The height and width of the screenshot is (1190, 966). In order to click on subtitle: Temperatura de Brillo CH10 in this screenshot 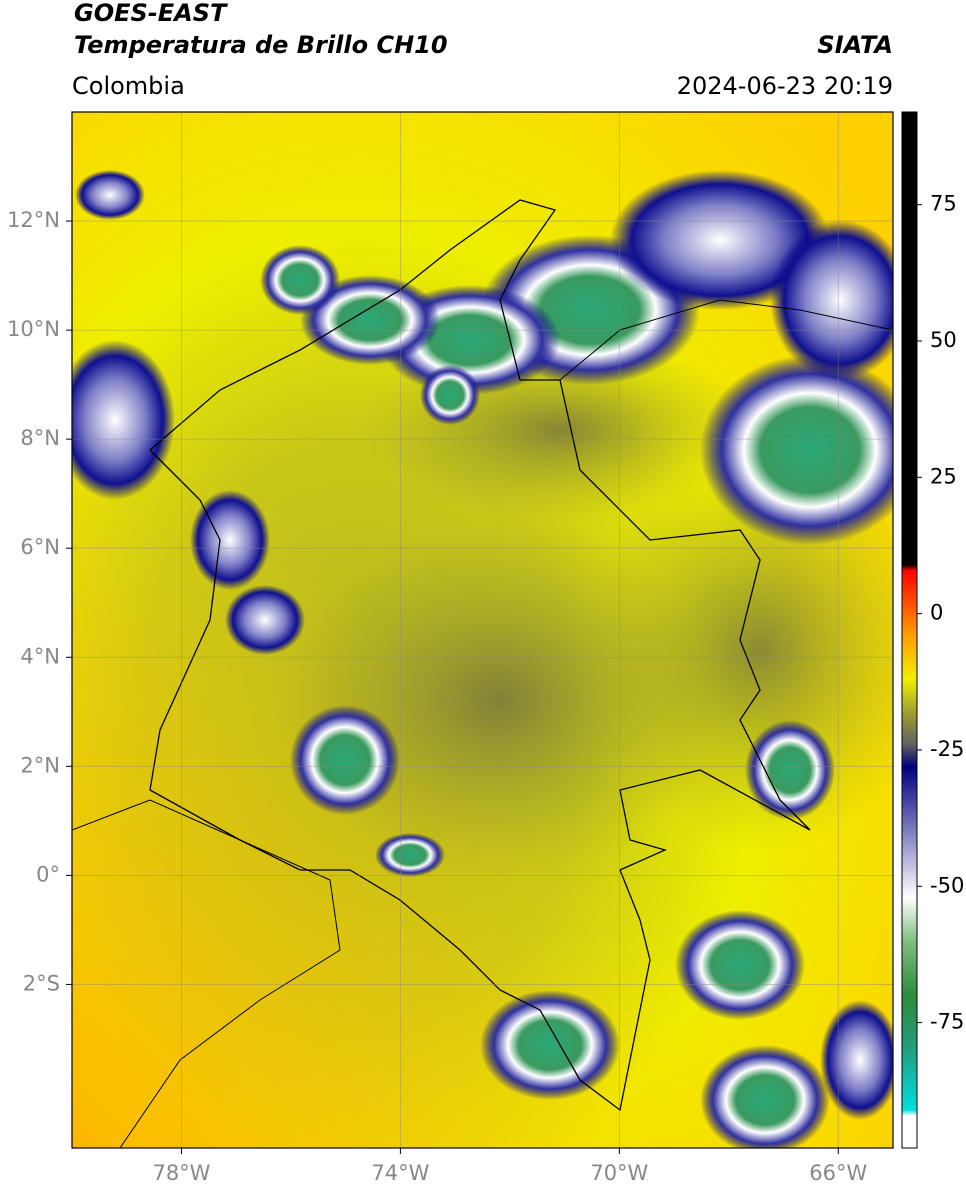, I will do `click(261, 45)`.